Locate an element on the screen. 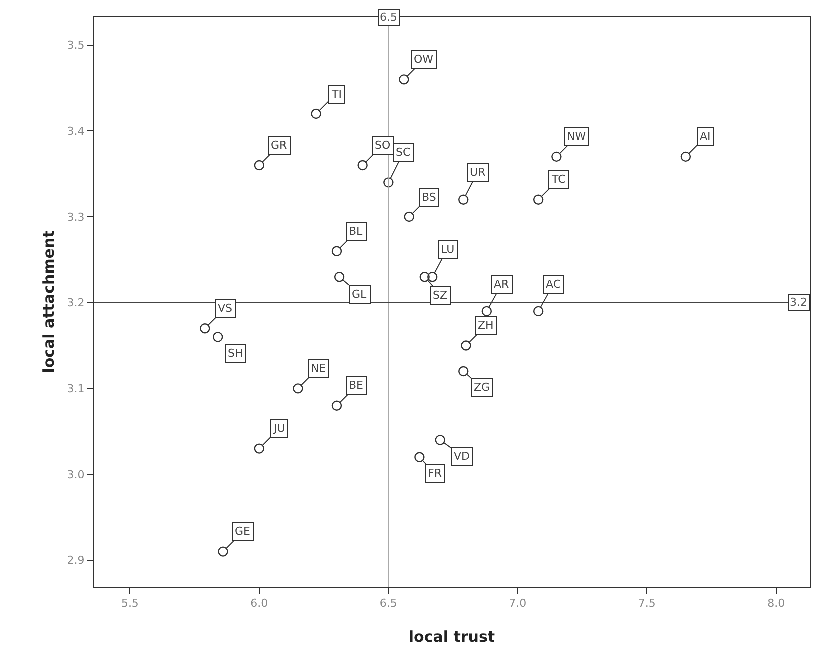 Image resolution: width=816 pixels, height=661 pixels. y-tick-label: 3.2 is located at coordinates (76, 303).